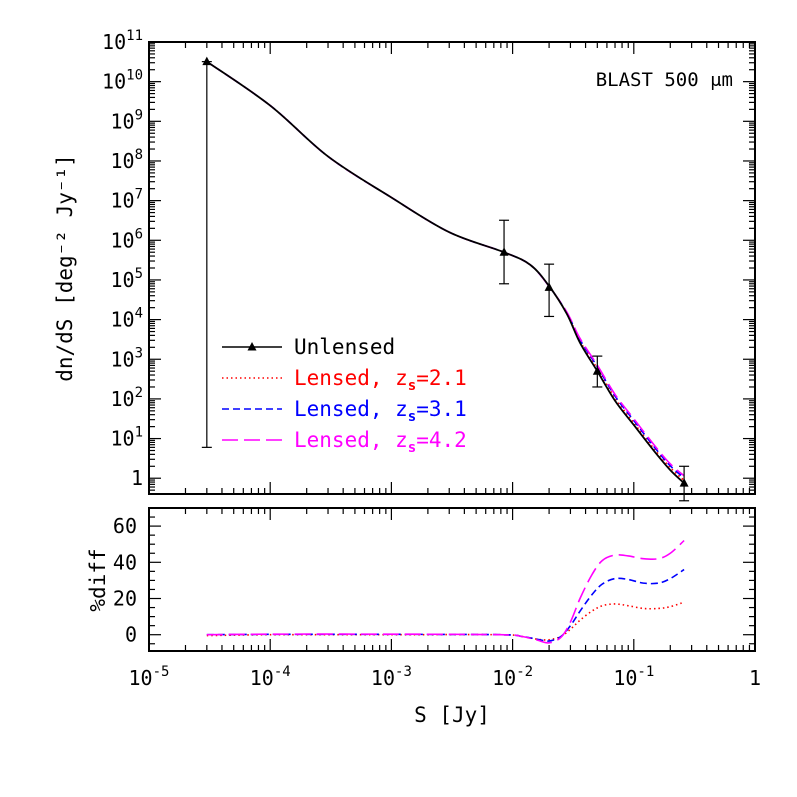 Image resolution: width=797 pixels, height=797 pixels. I want to click on tick-label: 10¹⁰, so click(122, 81).